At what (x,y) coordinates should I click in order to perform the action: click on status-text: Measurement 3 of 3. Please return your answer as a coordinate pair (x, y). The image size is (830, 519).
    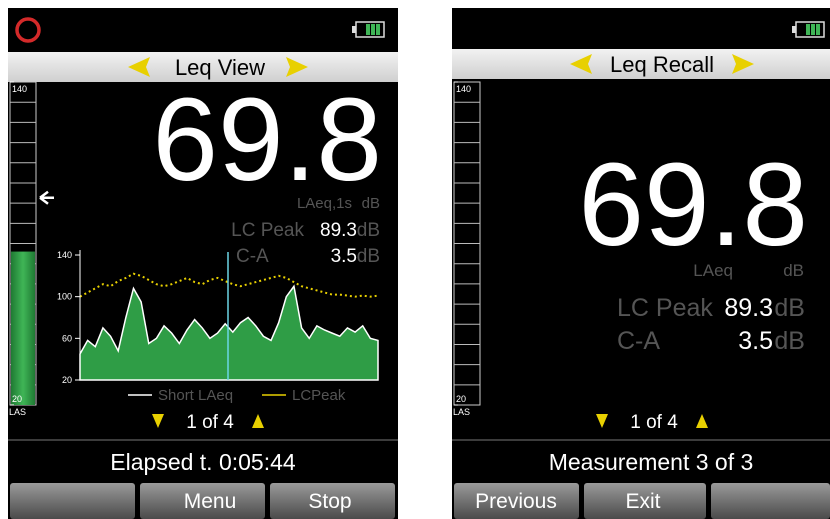
    Looking at the image, I should click on (651, 462).